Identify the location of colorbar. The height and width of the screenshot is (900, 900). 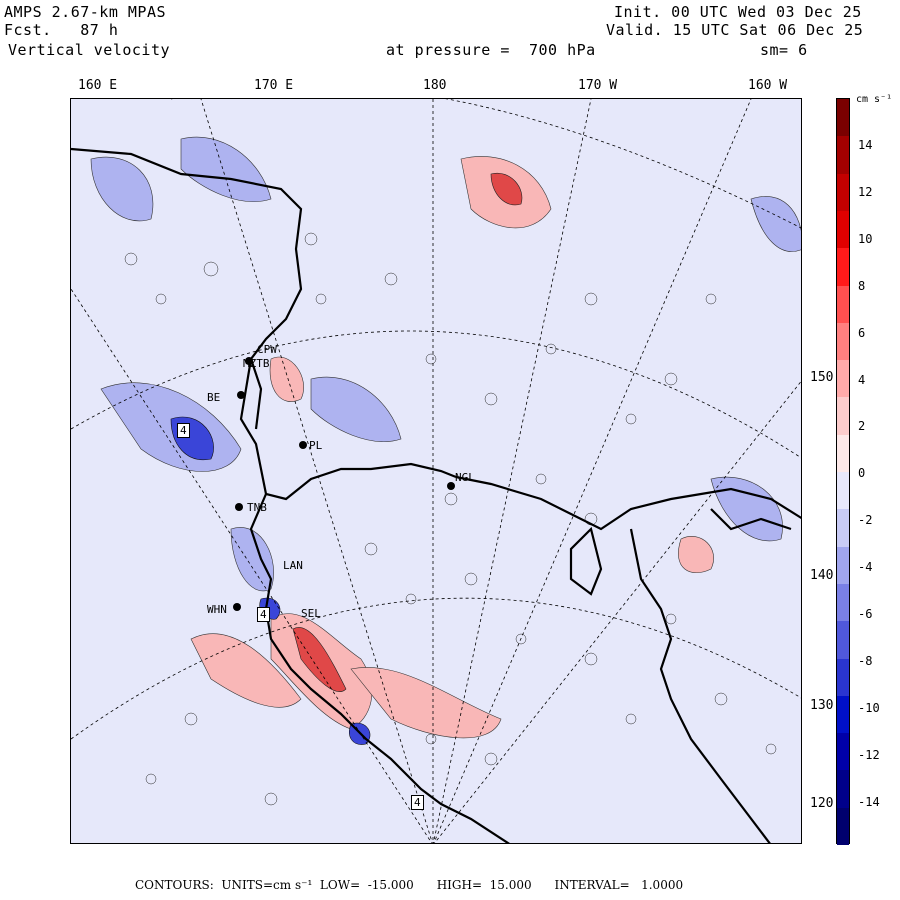
(843, 472).